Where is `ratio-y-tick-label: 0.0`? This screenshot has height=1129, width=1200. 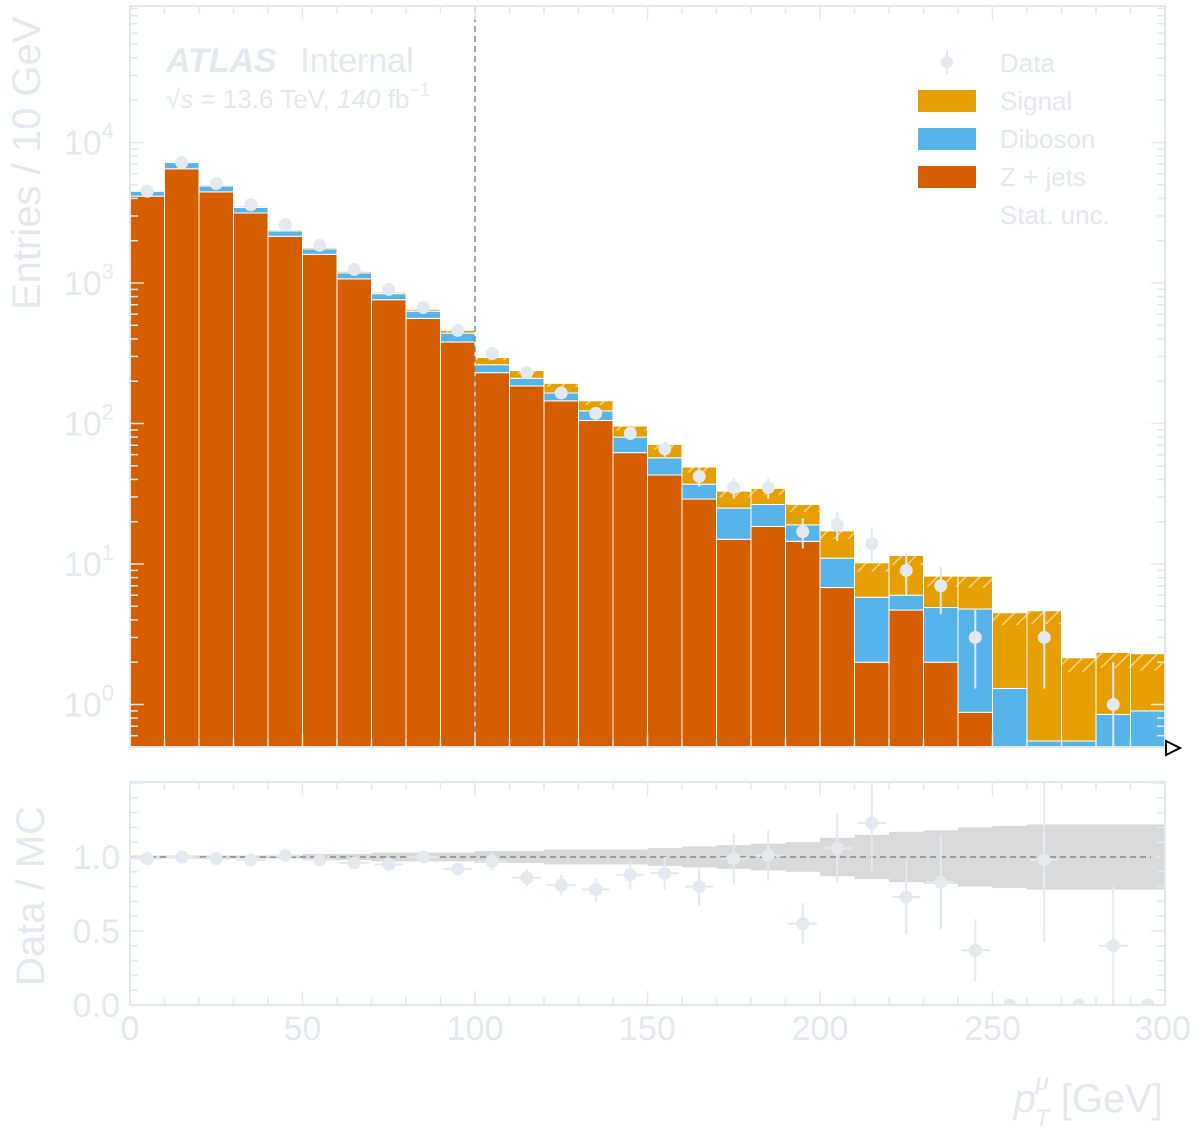
ratio-y-tick-label: 0.0 is located at coordinates (96, 1006).